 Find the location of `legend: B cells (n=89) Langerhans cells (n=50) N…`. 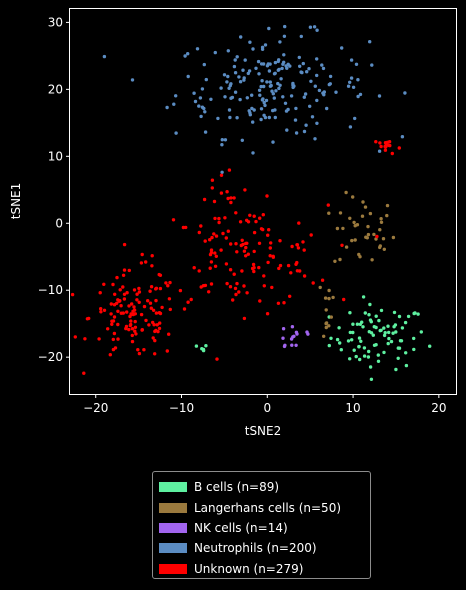

legend: B cells (n=89) Langerhans cells (n=50) N… is located at coordinates (261, 525).